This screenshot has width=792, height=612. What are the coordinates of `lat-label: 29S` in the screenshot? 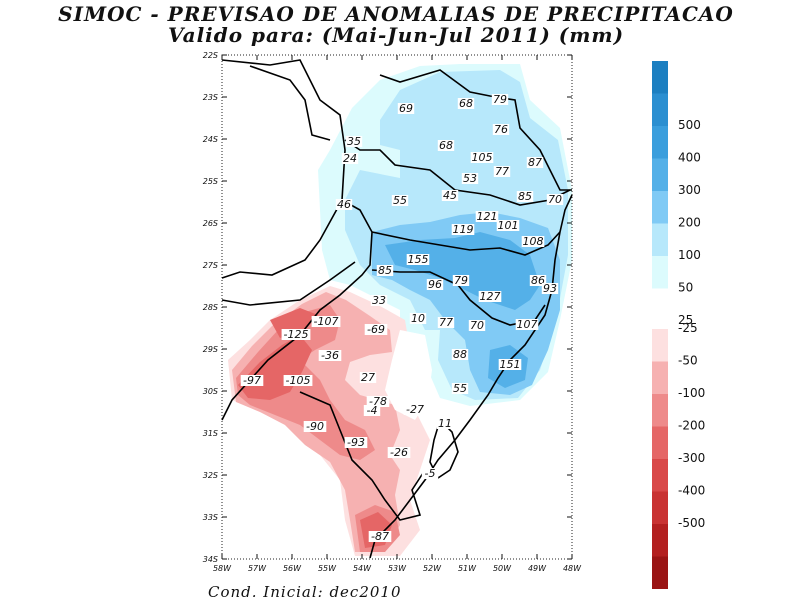 It's located at (210, 349).